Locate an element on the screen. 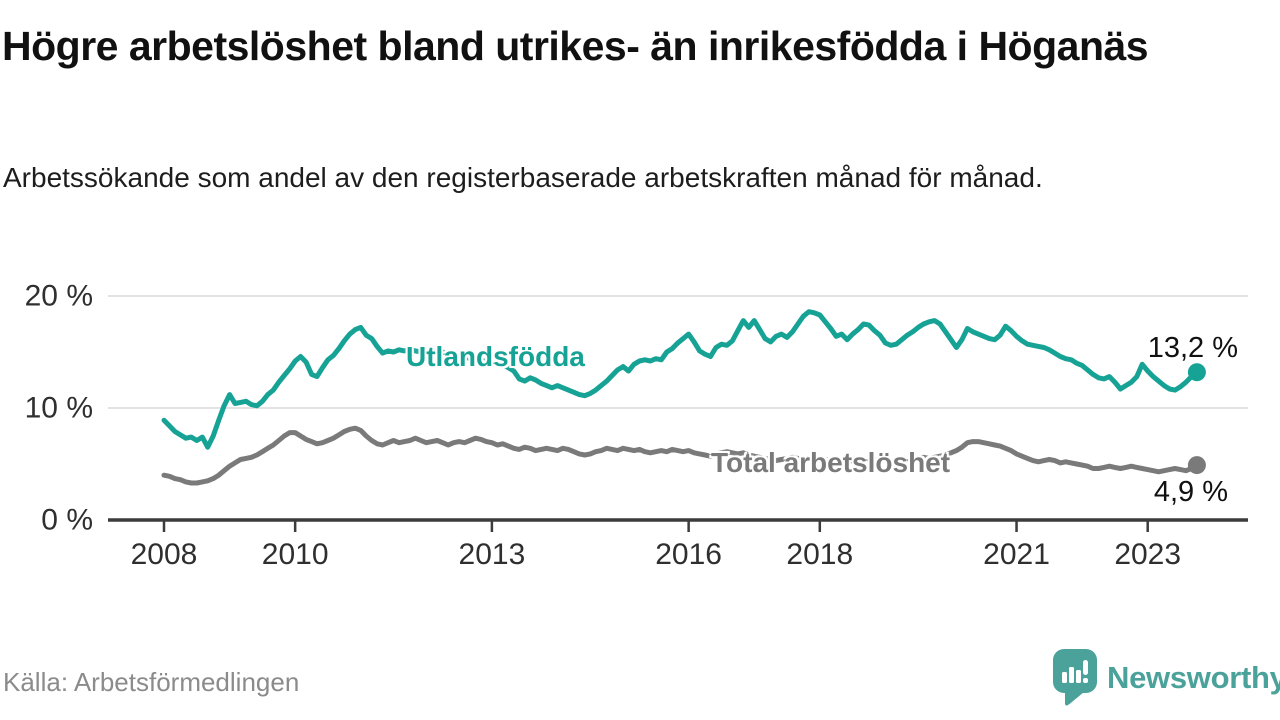 This screenshot has width=1280, height=720. end-value-label-utlandsfodda: 13,2 % is located at coordinates (1192, 348).